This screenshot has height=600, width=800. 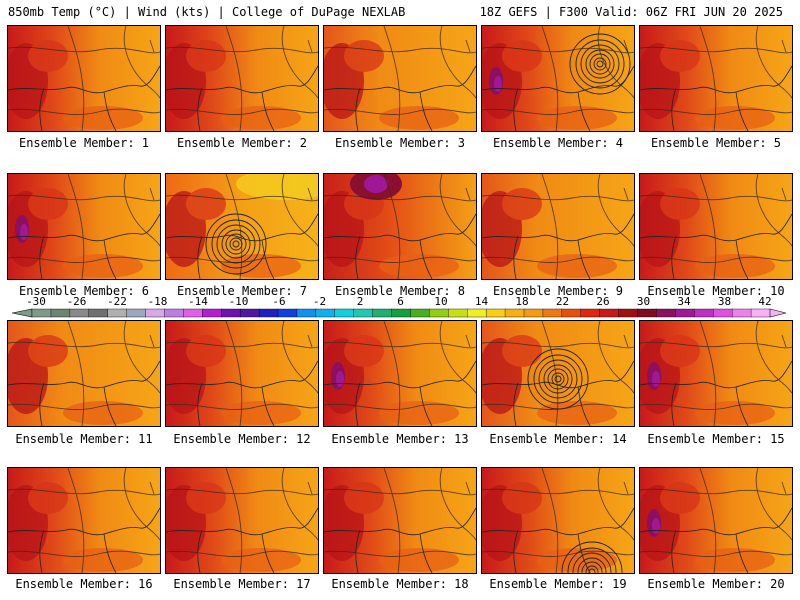 I want to click on colorbar-tick-label: 14, so click(x=481, y=301).